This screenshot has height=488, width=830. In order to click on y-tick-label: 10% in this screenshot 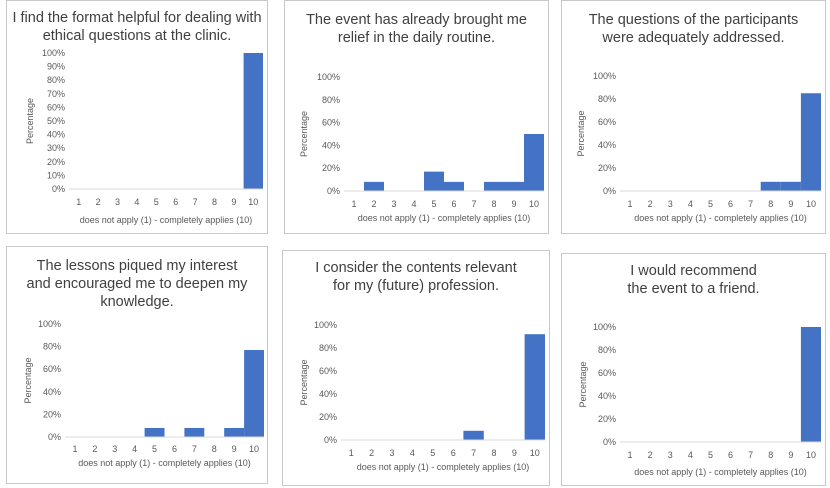, I will do `click(56, 175)`.